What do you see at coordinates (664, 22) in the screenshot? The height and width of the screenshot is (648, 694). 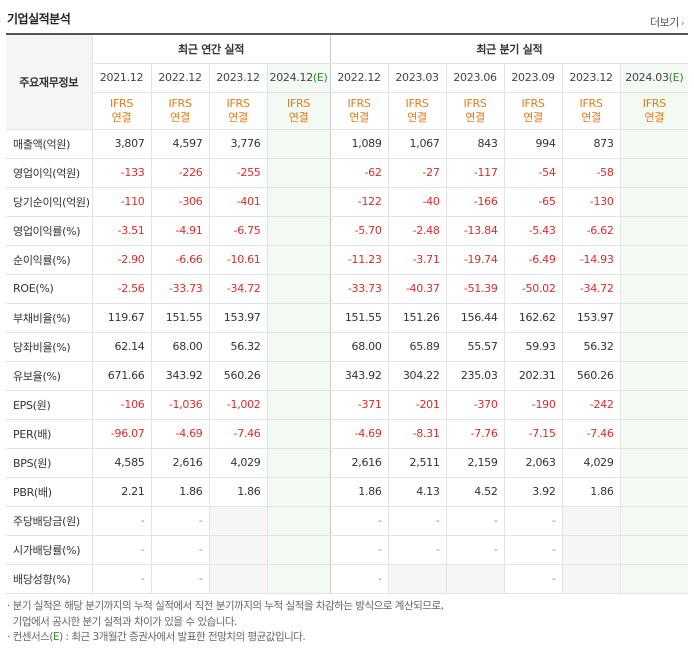 I see `more-label: 더보기` at bounding box center [664, 22].